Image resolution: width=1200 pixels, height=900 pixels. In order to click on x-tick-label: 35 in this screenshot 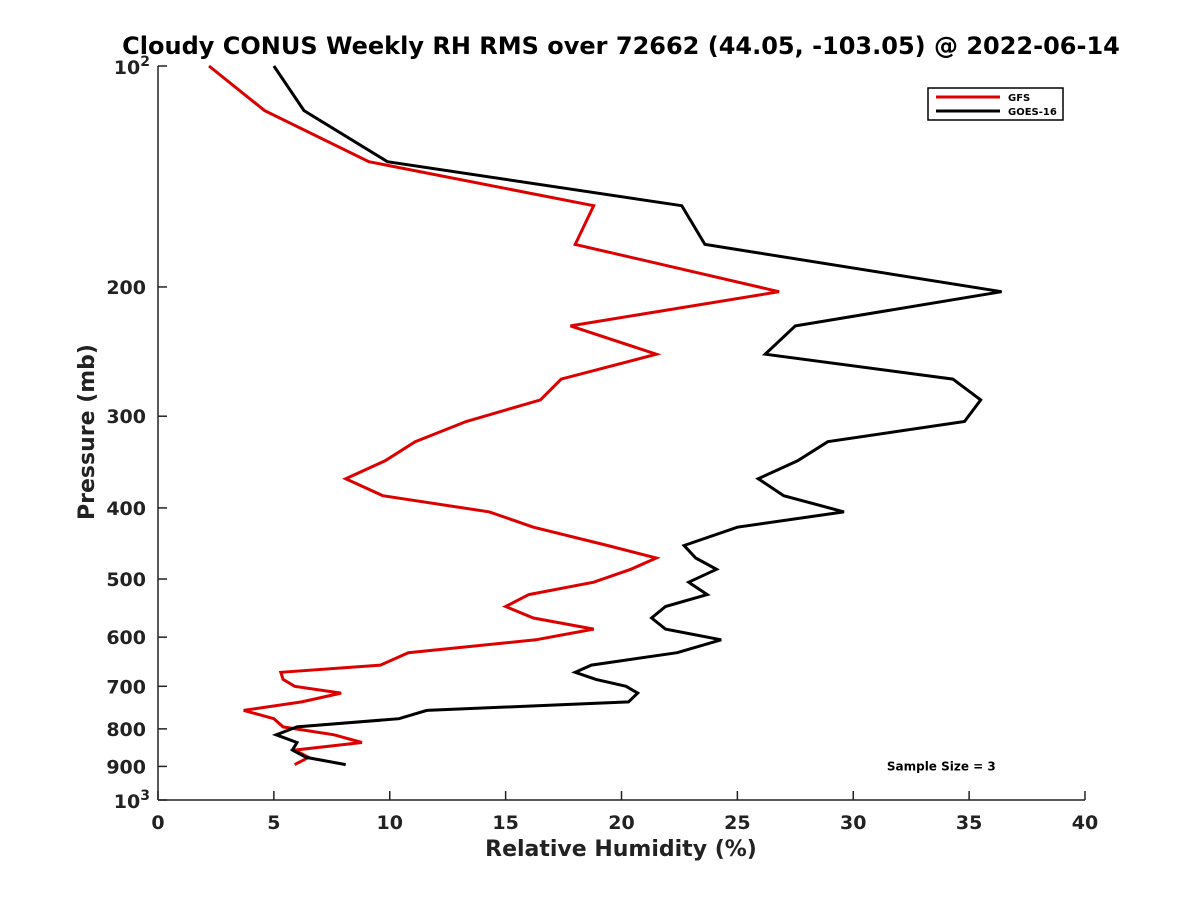, I will do `click(969, 823)`.